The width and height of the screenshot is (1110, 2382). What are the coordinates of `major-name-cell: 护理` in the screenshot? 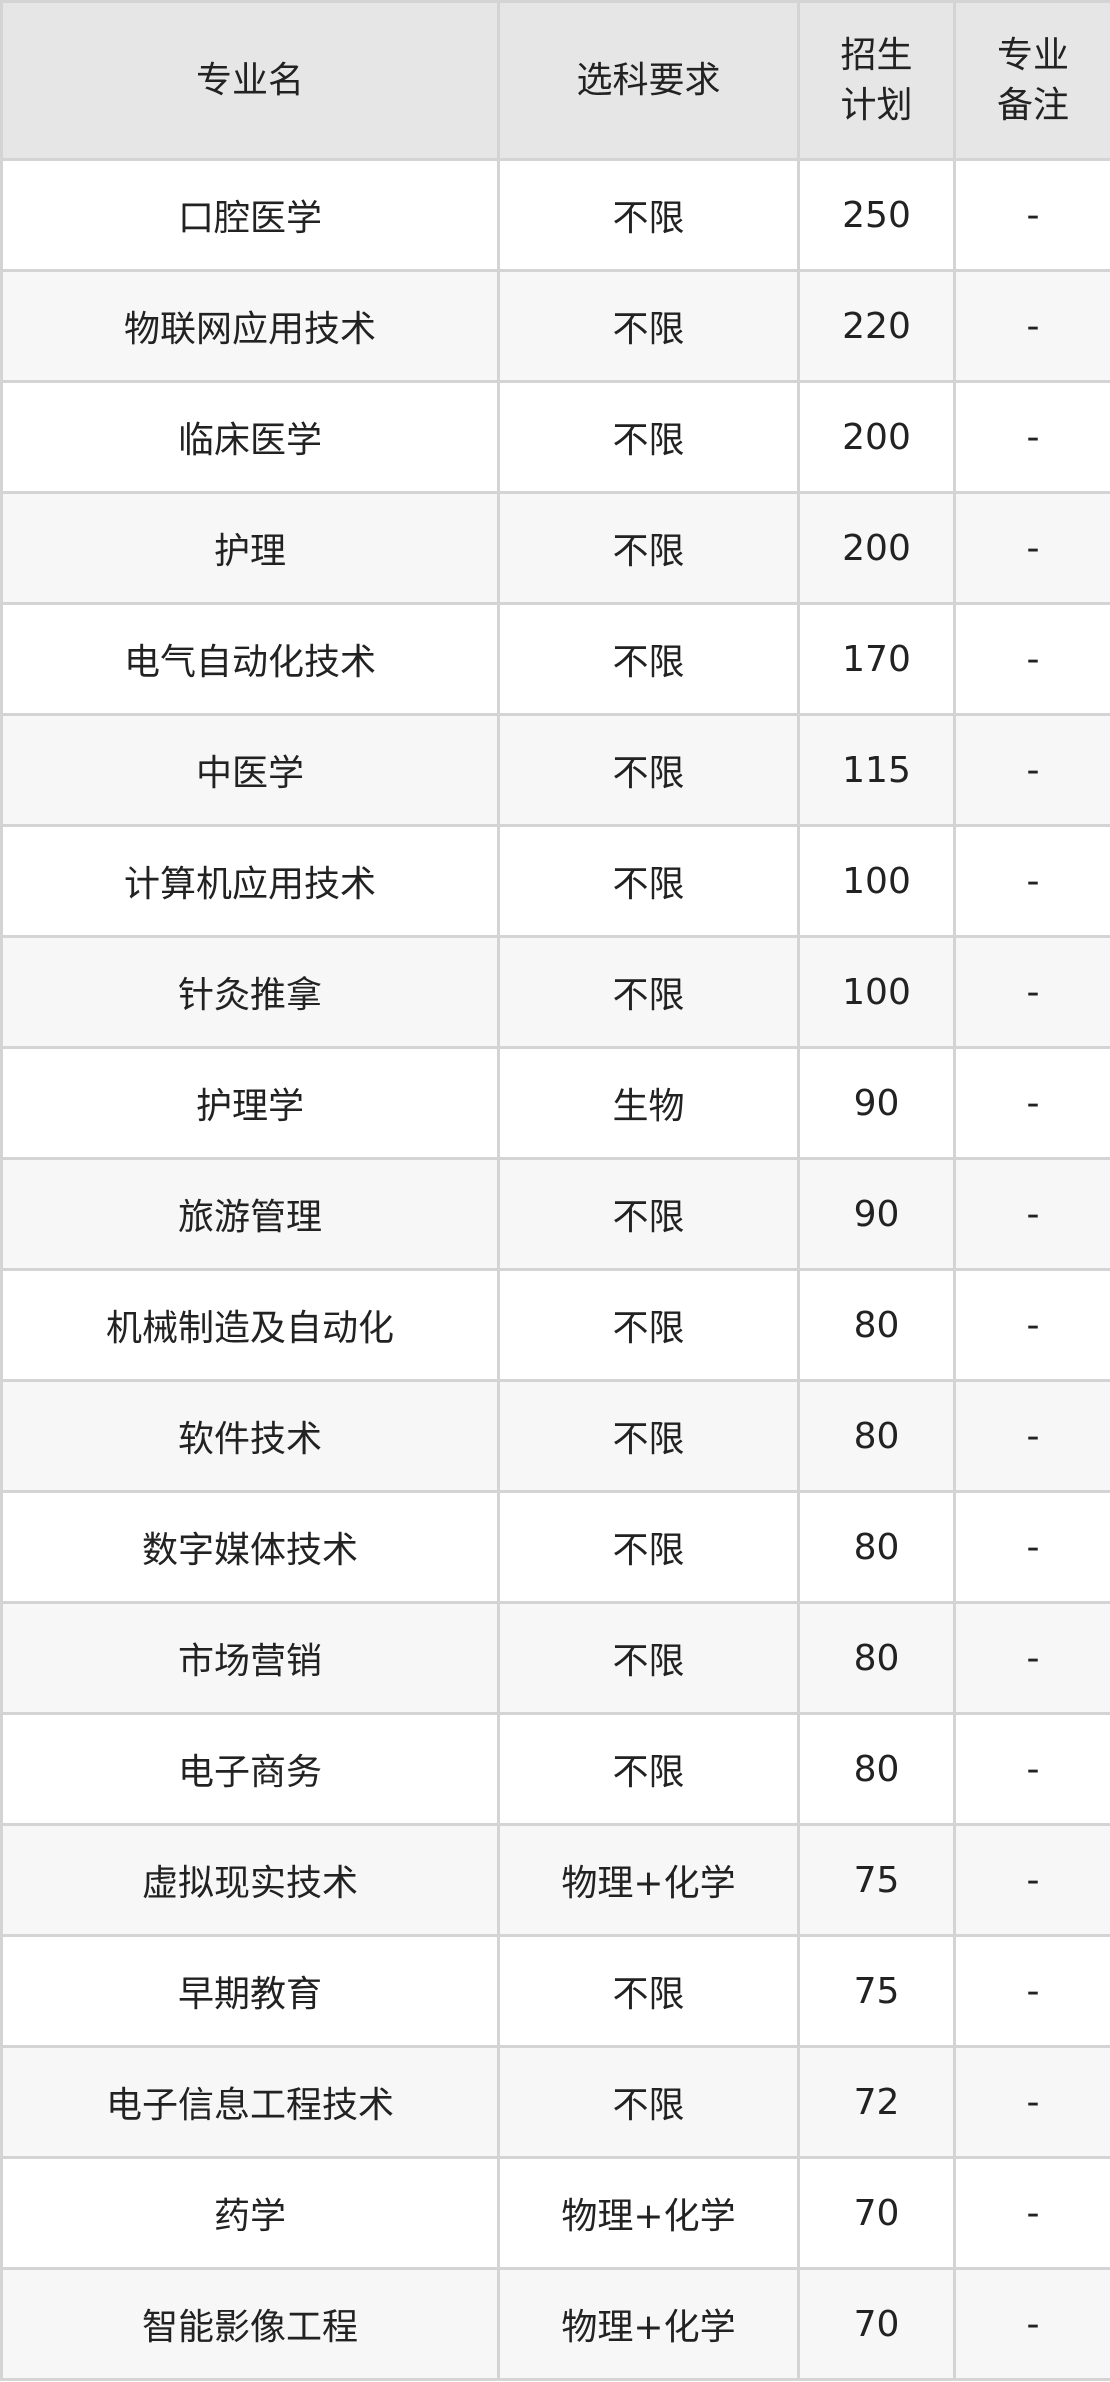 It's located at (250, 548).